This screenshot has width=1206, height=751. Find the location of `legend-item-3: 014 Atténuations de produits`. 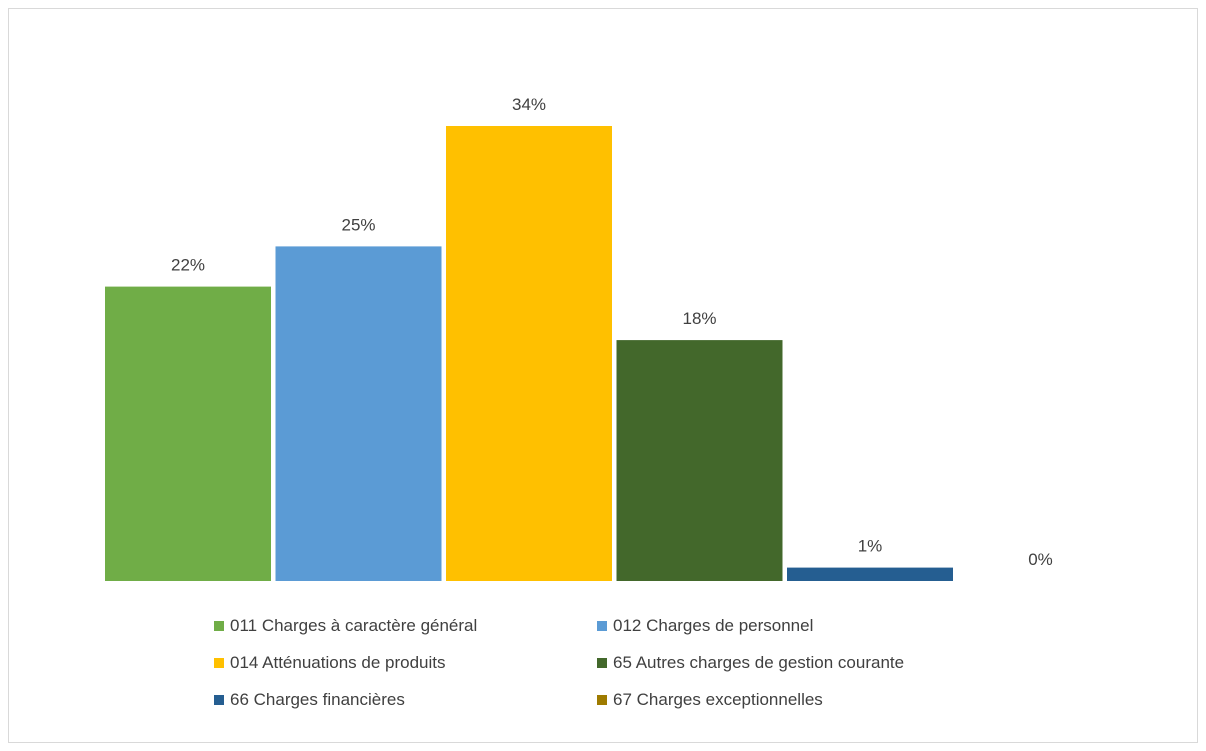

legend-item-3: 014 Atténuations de produits is located at coordinates (405, 662).